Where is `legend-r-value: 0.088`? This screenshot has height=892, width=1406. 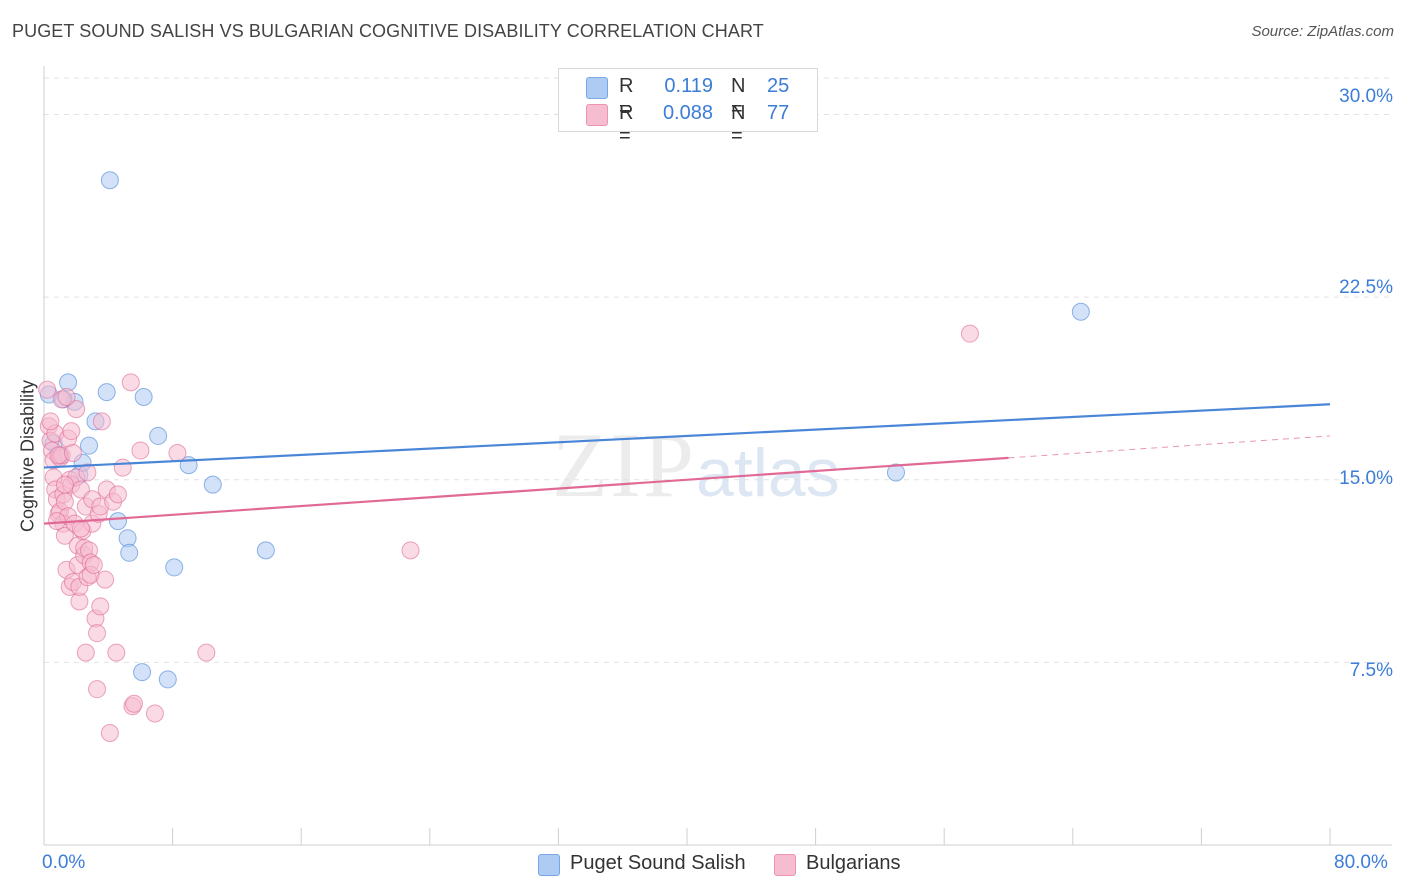
legend-r-value: 0.088 is located at coordinates (687, 113).